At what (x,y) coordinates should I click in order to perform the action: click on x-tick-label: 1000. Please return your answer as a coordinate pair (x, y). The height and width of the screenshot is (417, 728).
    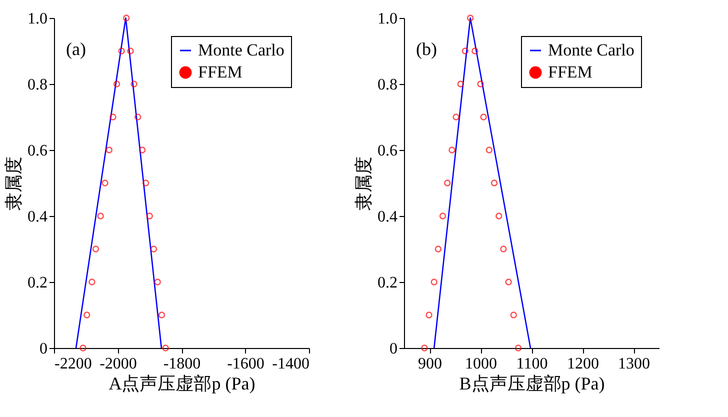
    Looking at the image, I should click on (481, 364).